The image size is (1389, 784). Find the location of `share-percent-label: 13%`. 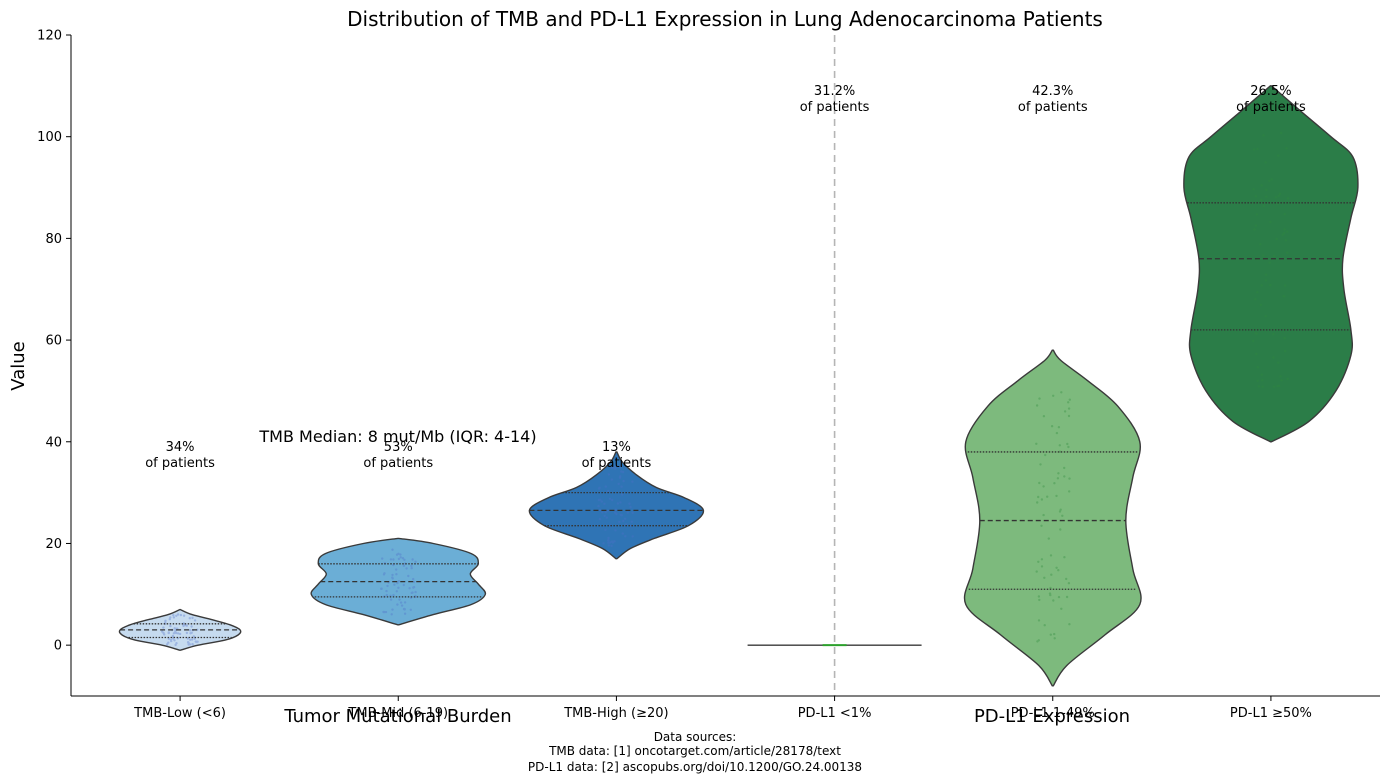

share-percent-label: 13% is located at coordinates (616, 447).